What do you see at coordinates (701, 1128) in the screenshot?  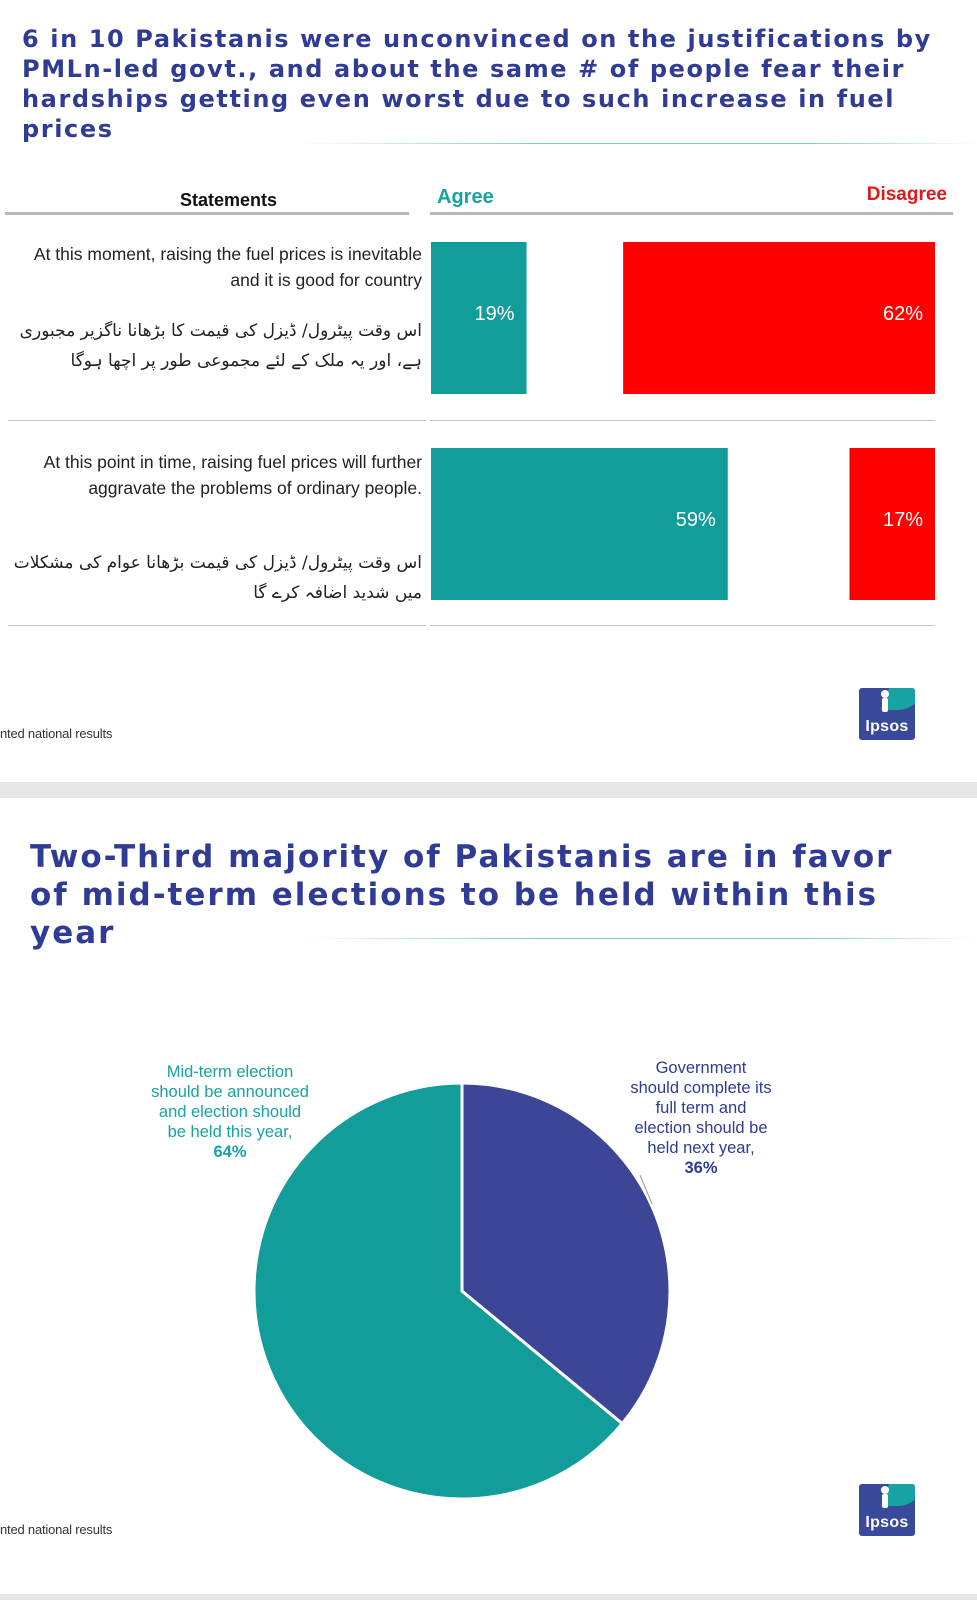 I see `pie-label-line: election should be` at bounding box center [701, 1128].